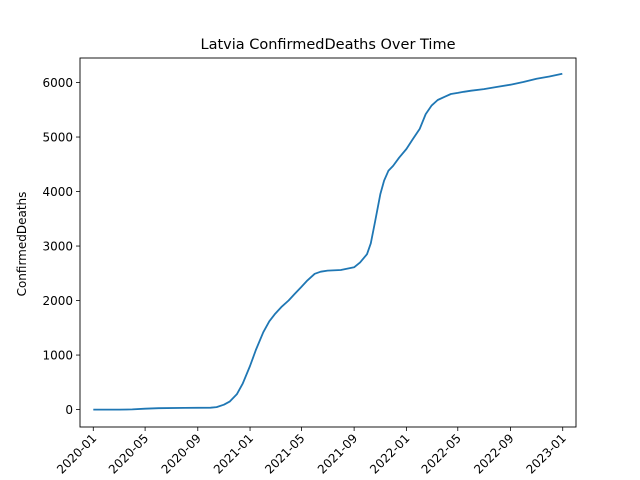  What do you see at coordinates (128, 453) in the screenshot?
I see `x-tick-label: 2020-05` at bounding box center [128, 453].